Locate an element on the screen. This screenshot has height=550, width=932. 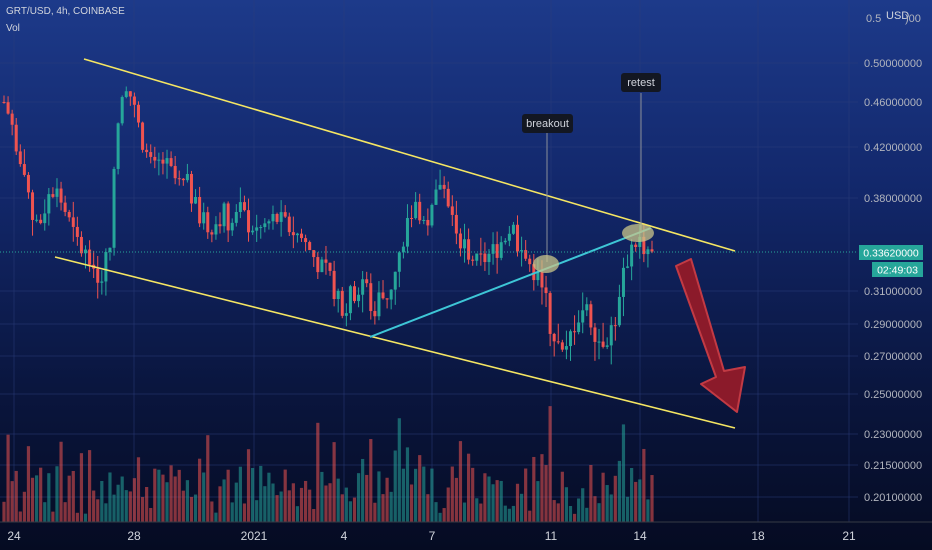
time-tick-label: 28 is located at coordinates (134, 536).